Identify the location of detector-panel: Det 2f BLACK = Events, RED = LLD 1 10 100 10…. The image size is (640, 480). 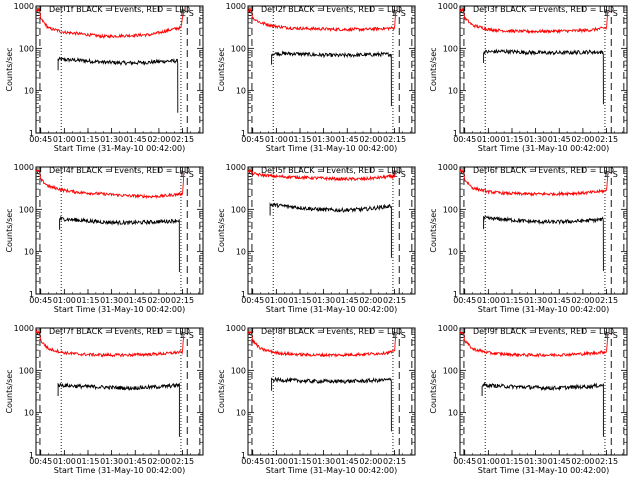
(316, 77).